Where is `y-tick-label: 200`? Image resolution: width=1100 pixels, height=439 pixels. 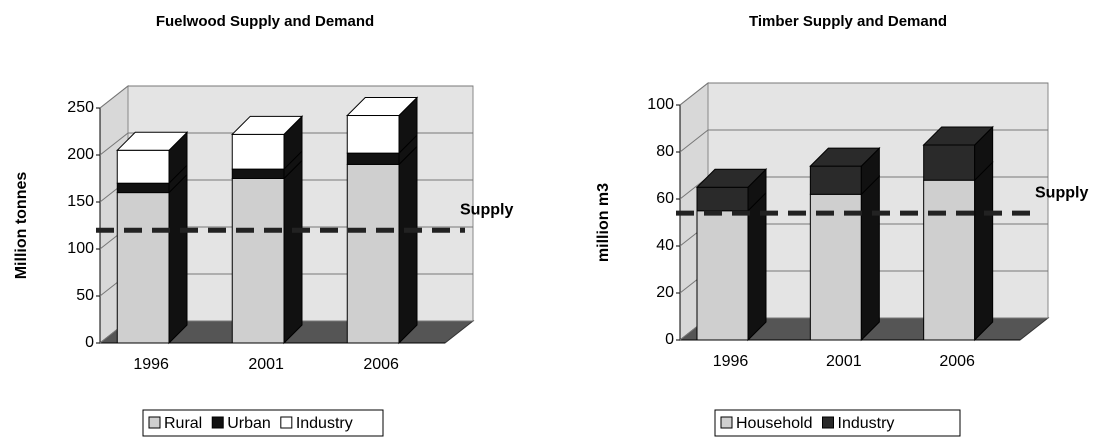 y-tick-label: 200 is located at coordinates (80, 154).